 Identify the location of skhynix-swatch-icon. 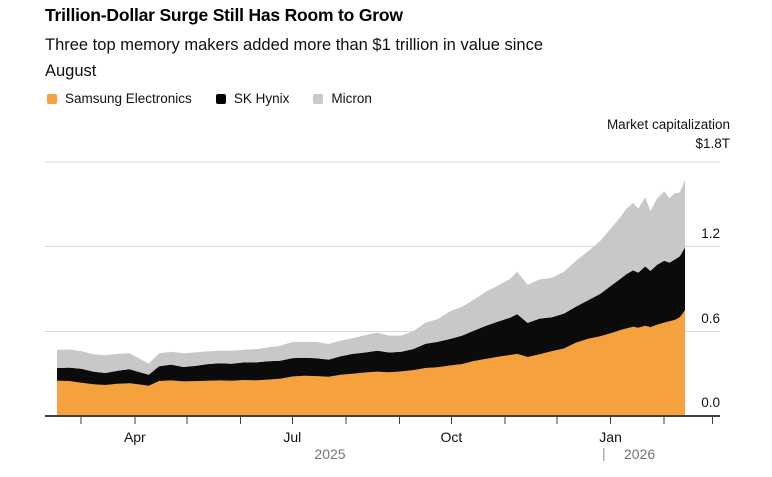
(220, 98).